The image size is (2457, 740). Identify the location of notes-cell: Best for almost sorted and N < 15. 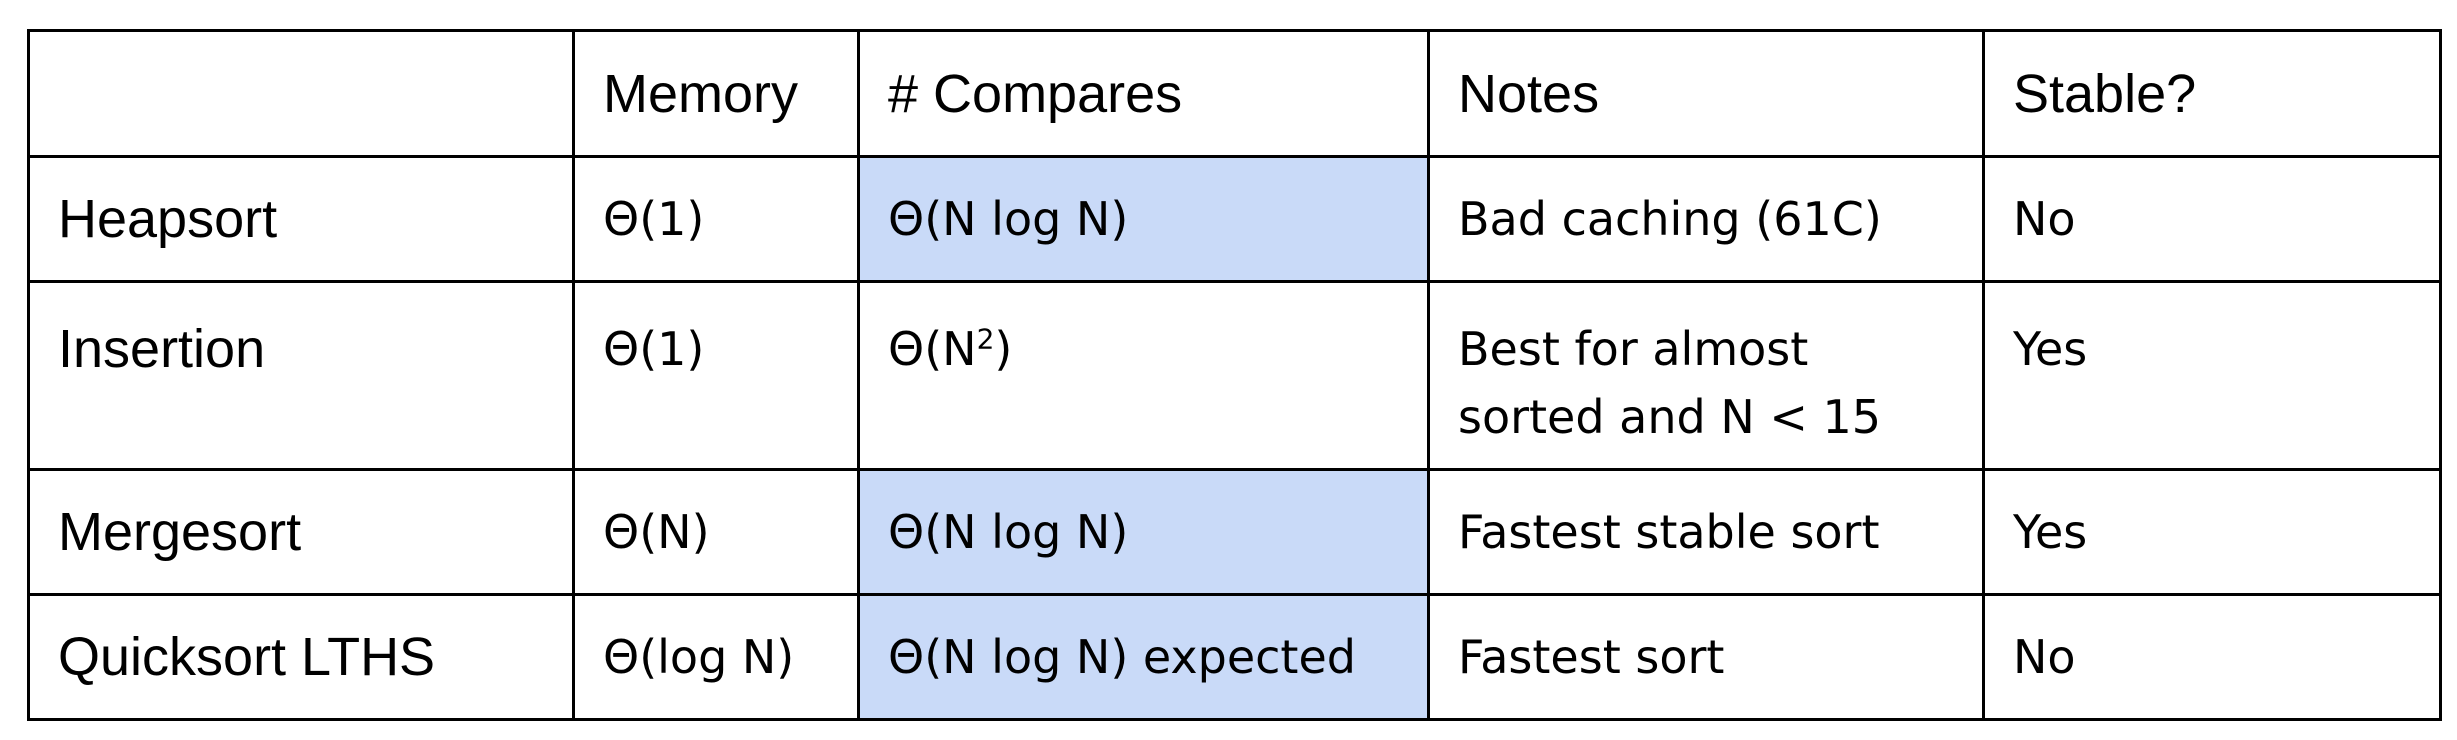
(1706, 375).